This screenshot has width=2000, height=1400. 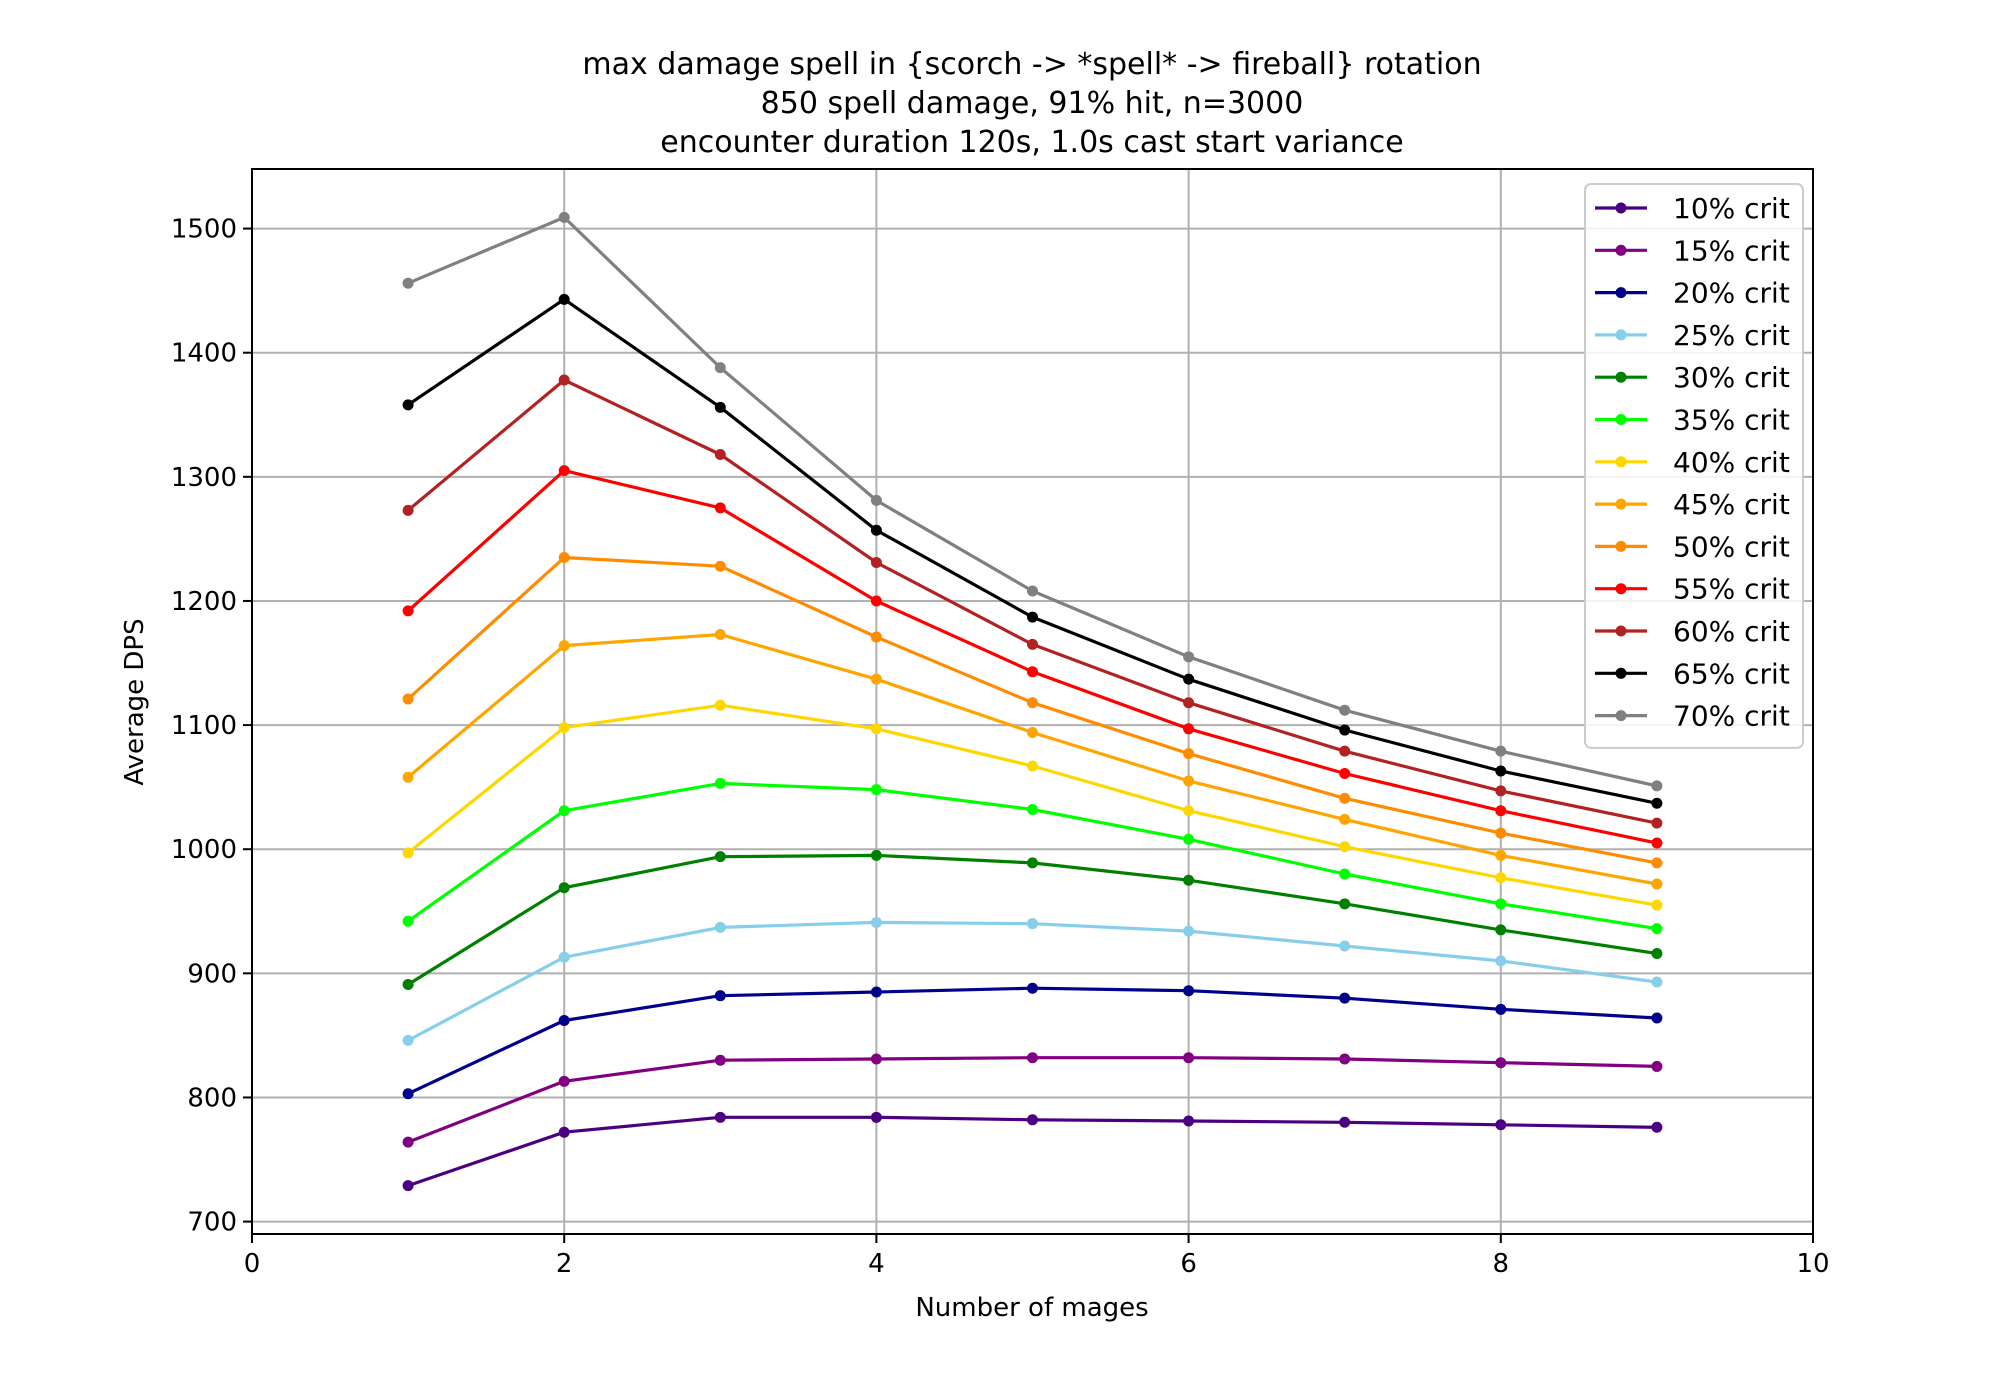 I want to click on legend-entry: 70% crit, so click(x=1692, y=716).